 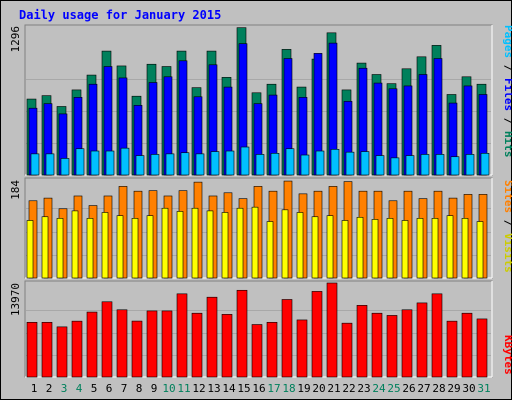 I want to click on day-label-2: 2, so click(x=49, y=388).